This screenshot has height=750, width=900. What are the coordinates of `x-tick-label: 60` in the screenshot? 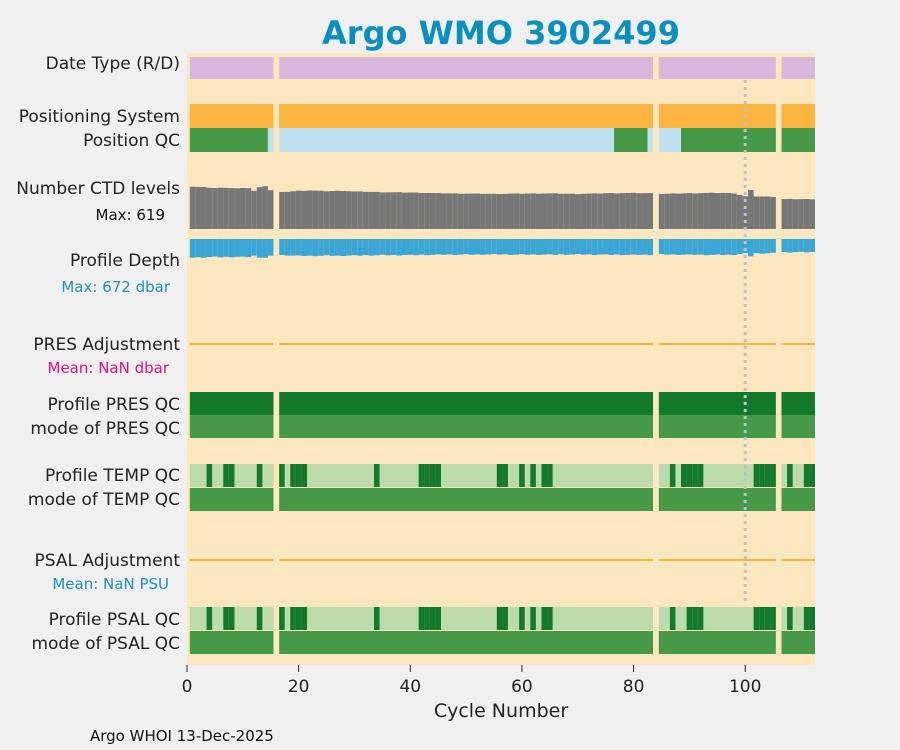 It's located at (522, 687).